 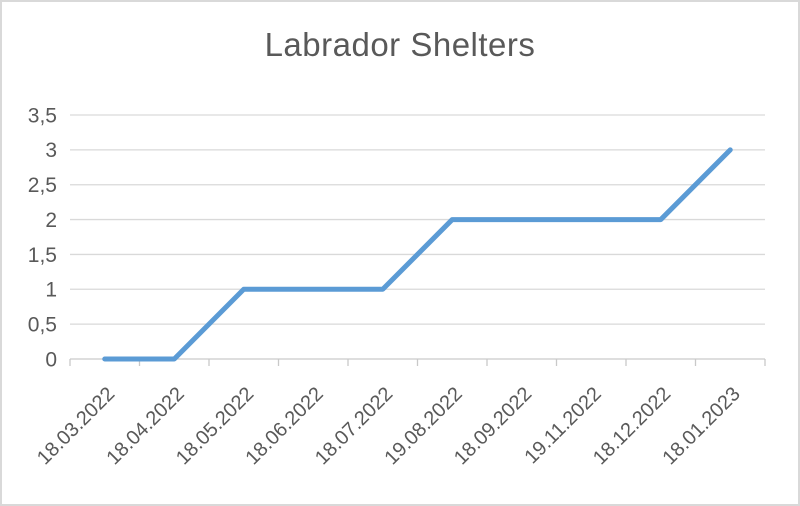 I want to click on y-axis-tick-label: 1, so click(x=51, y=290).